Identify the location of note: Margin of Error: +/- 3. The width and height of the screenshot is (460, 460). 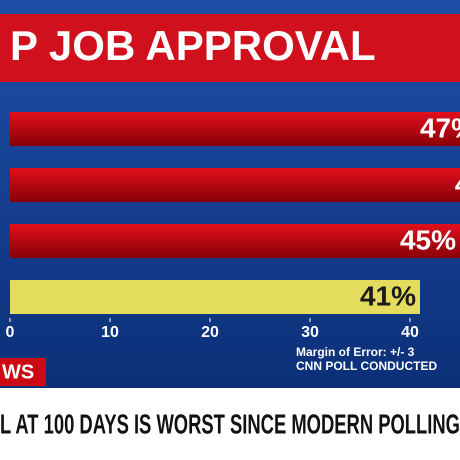
(355, 352).